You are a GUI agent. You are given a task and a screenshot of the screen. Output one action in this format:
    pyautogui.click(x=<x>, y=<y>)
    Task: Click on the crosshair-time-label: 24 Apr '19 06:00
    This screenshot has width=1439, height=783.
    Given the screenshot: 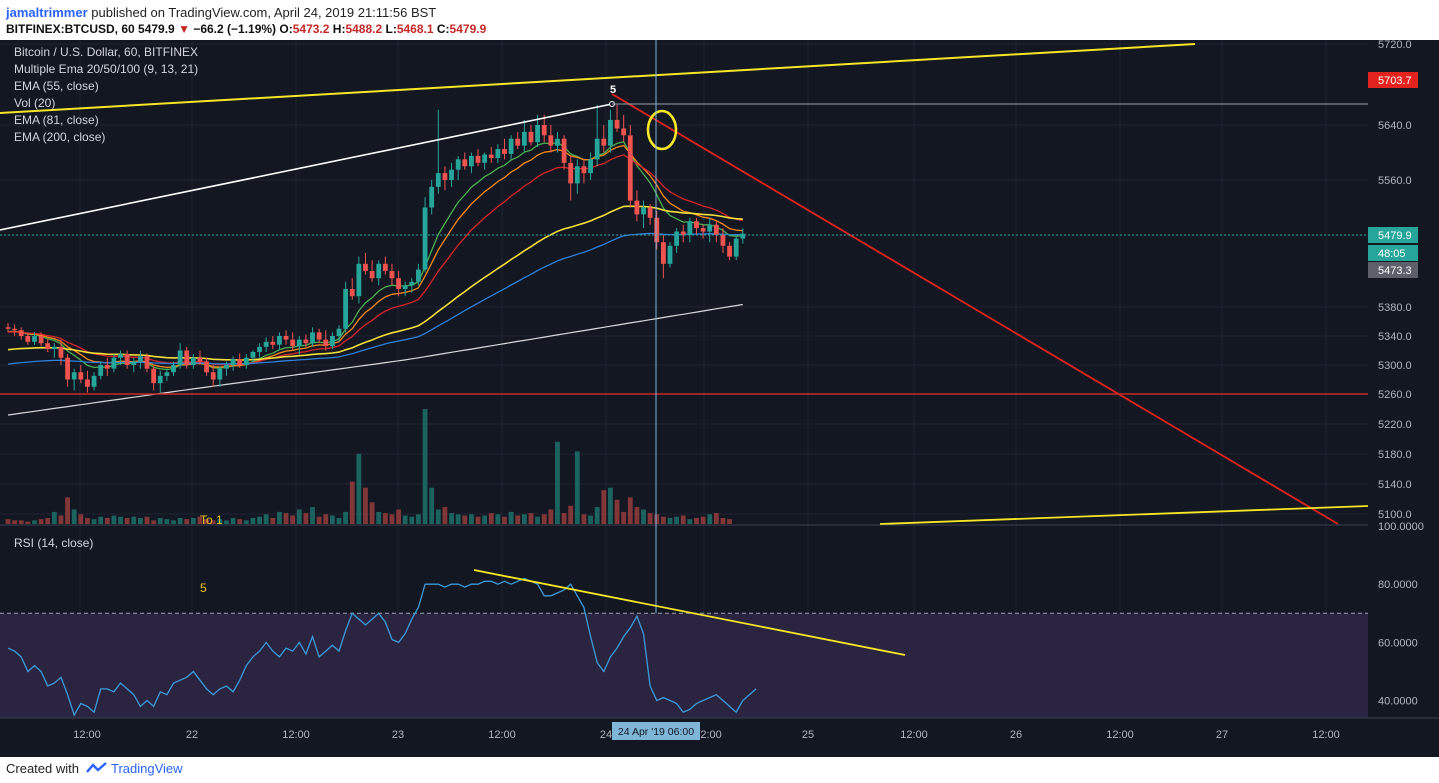 What is the action you would take?
    pyautogui.click(x=656, y=732)
    